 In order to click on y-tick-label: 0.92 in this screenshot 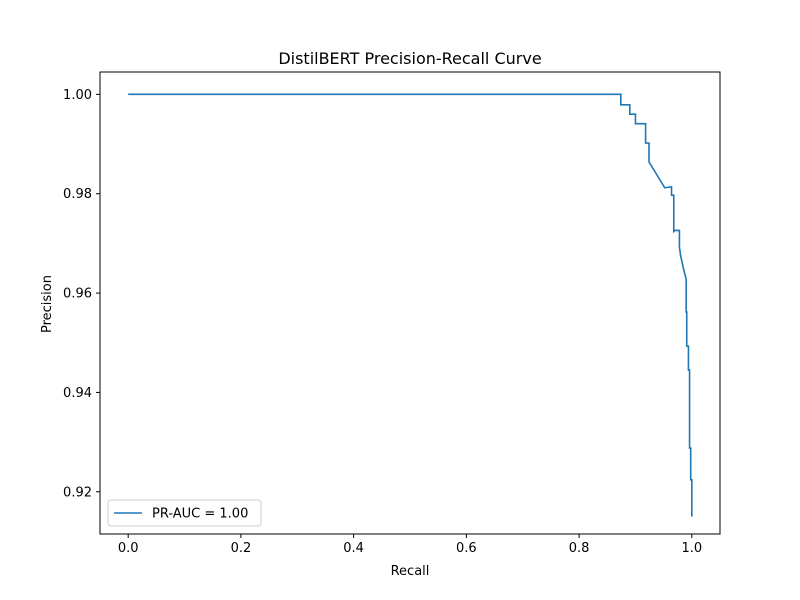, I will do `click(77, 492)`.